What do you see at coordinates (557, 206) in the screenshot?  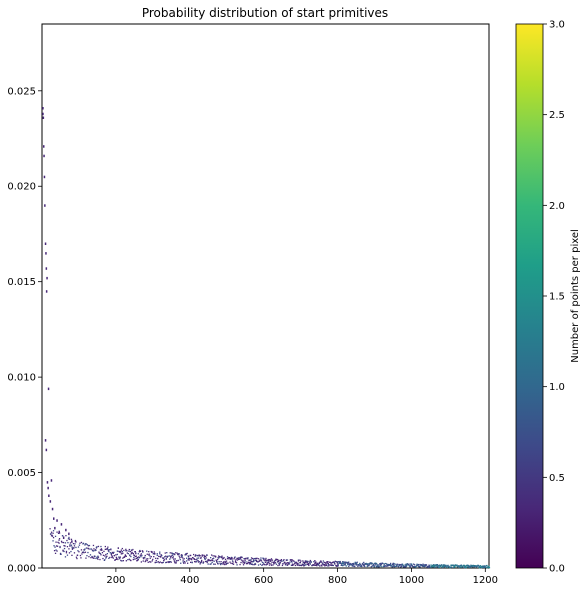 I see `colorbar-tick-label: 2.0` at bounding box center [557, 206].